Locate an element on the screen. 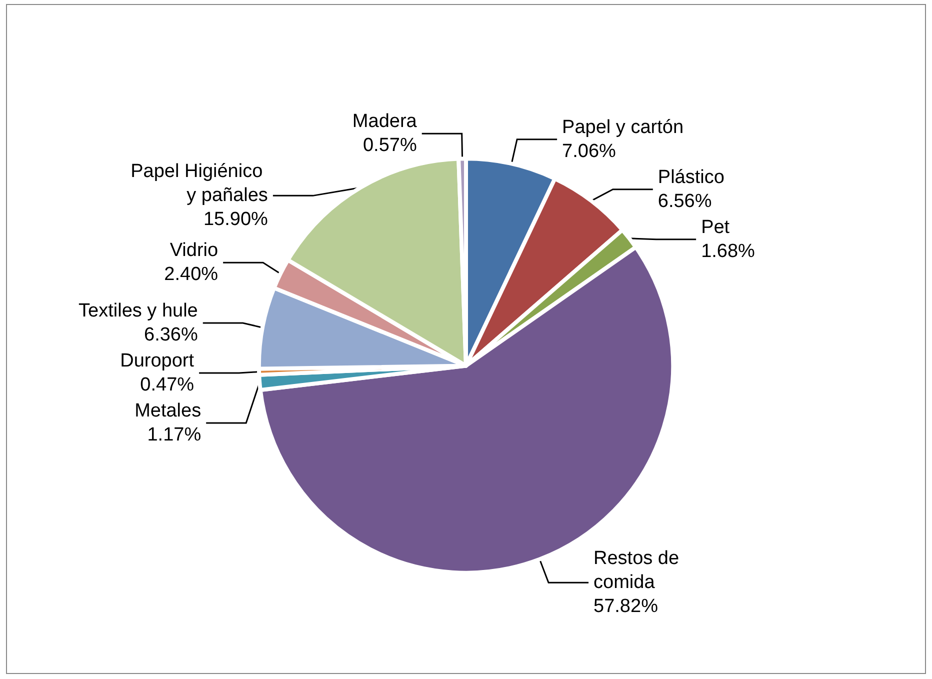  data-label: 1.17% is located at coordinates (174, 435).